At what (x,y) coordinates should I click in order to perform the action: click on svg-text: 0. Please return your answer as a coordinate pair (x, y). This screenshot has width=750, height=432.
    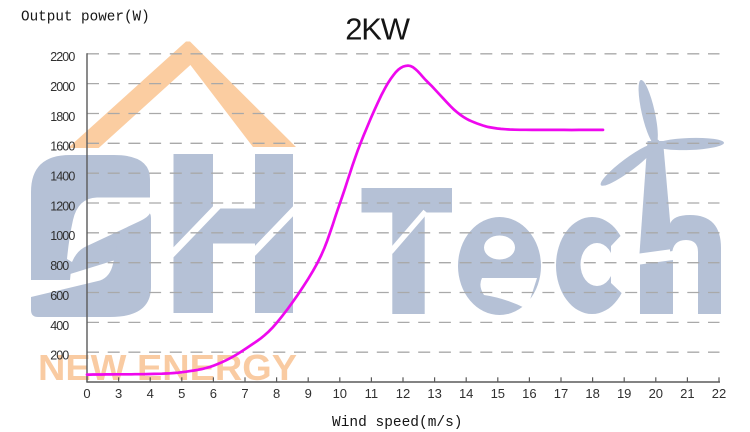
    Looking at the image, I should click on (86, 393).